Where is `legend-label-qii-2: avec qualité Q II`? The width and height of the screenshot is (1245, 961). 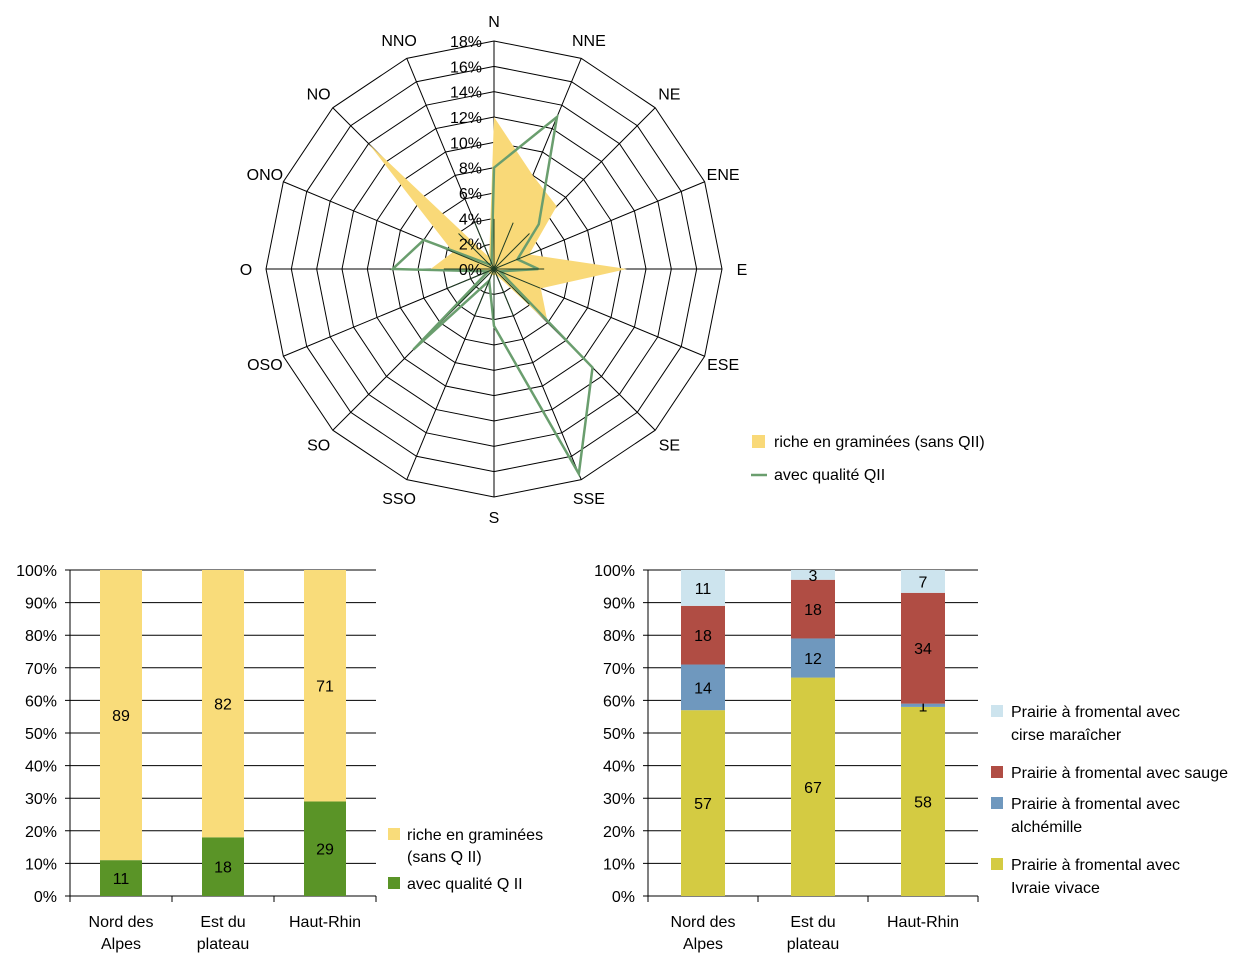 legend-label-qii-2: avec qualité Q II is located at coordinates (465, 884).